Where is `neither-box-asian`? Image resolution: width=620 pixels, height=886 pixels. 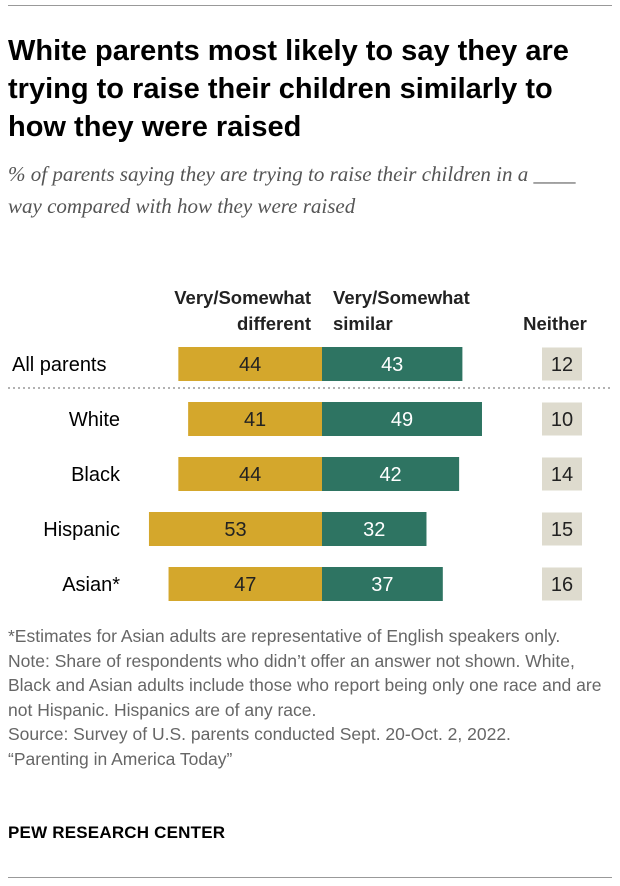 neither-box-asian is located at coordinates (562, 584).